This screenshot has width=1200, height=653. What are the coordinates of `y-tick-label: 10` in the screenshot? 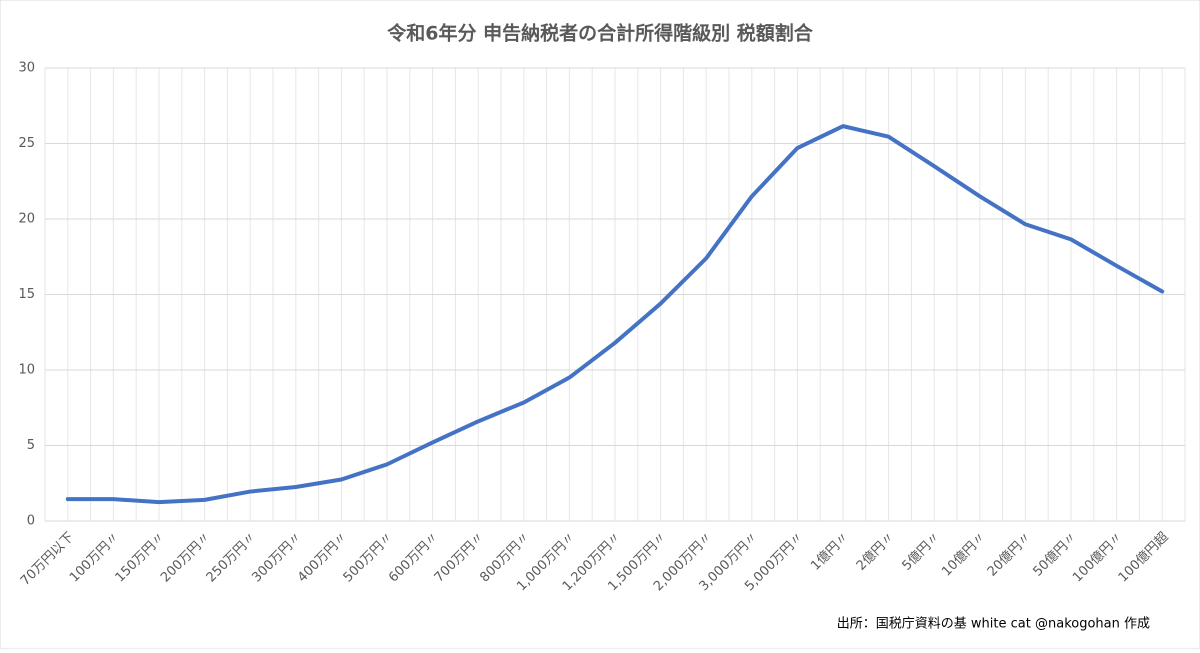 It's located at (26, 370).